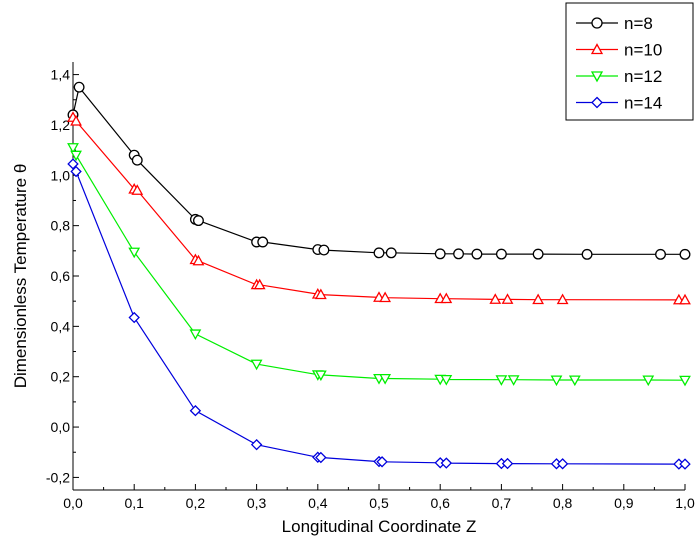 This screenshot has width=699, height=546. Describe the element at coordinates (61, 75) in the screenshot. I see `y-tick-label: 1,4` at that location.